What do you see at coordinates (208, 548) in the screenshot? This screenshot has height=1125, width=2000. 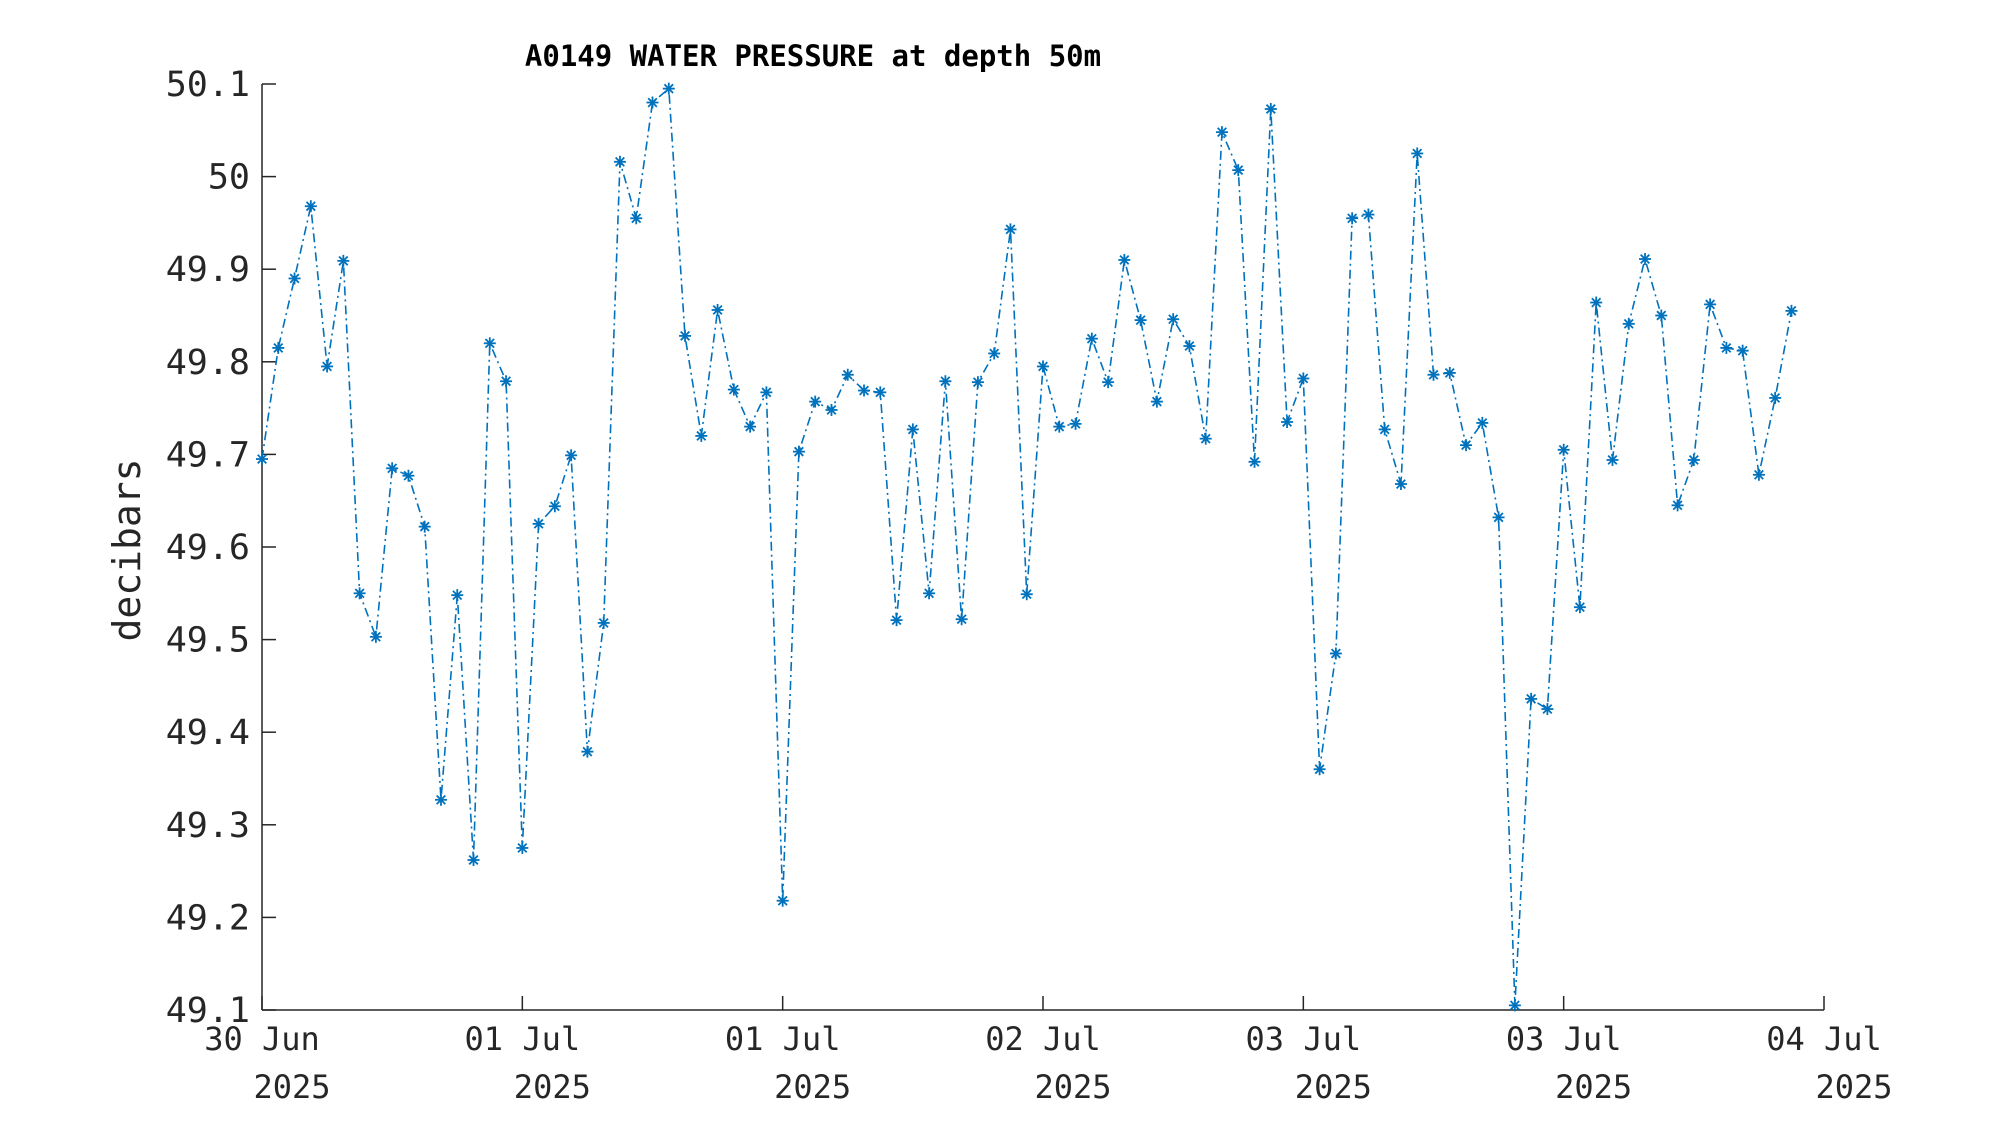 I see `y-tick-label: 49.6` at bounding box center [208, 548].